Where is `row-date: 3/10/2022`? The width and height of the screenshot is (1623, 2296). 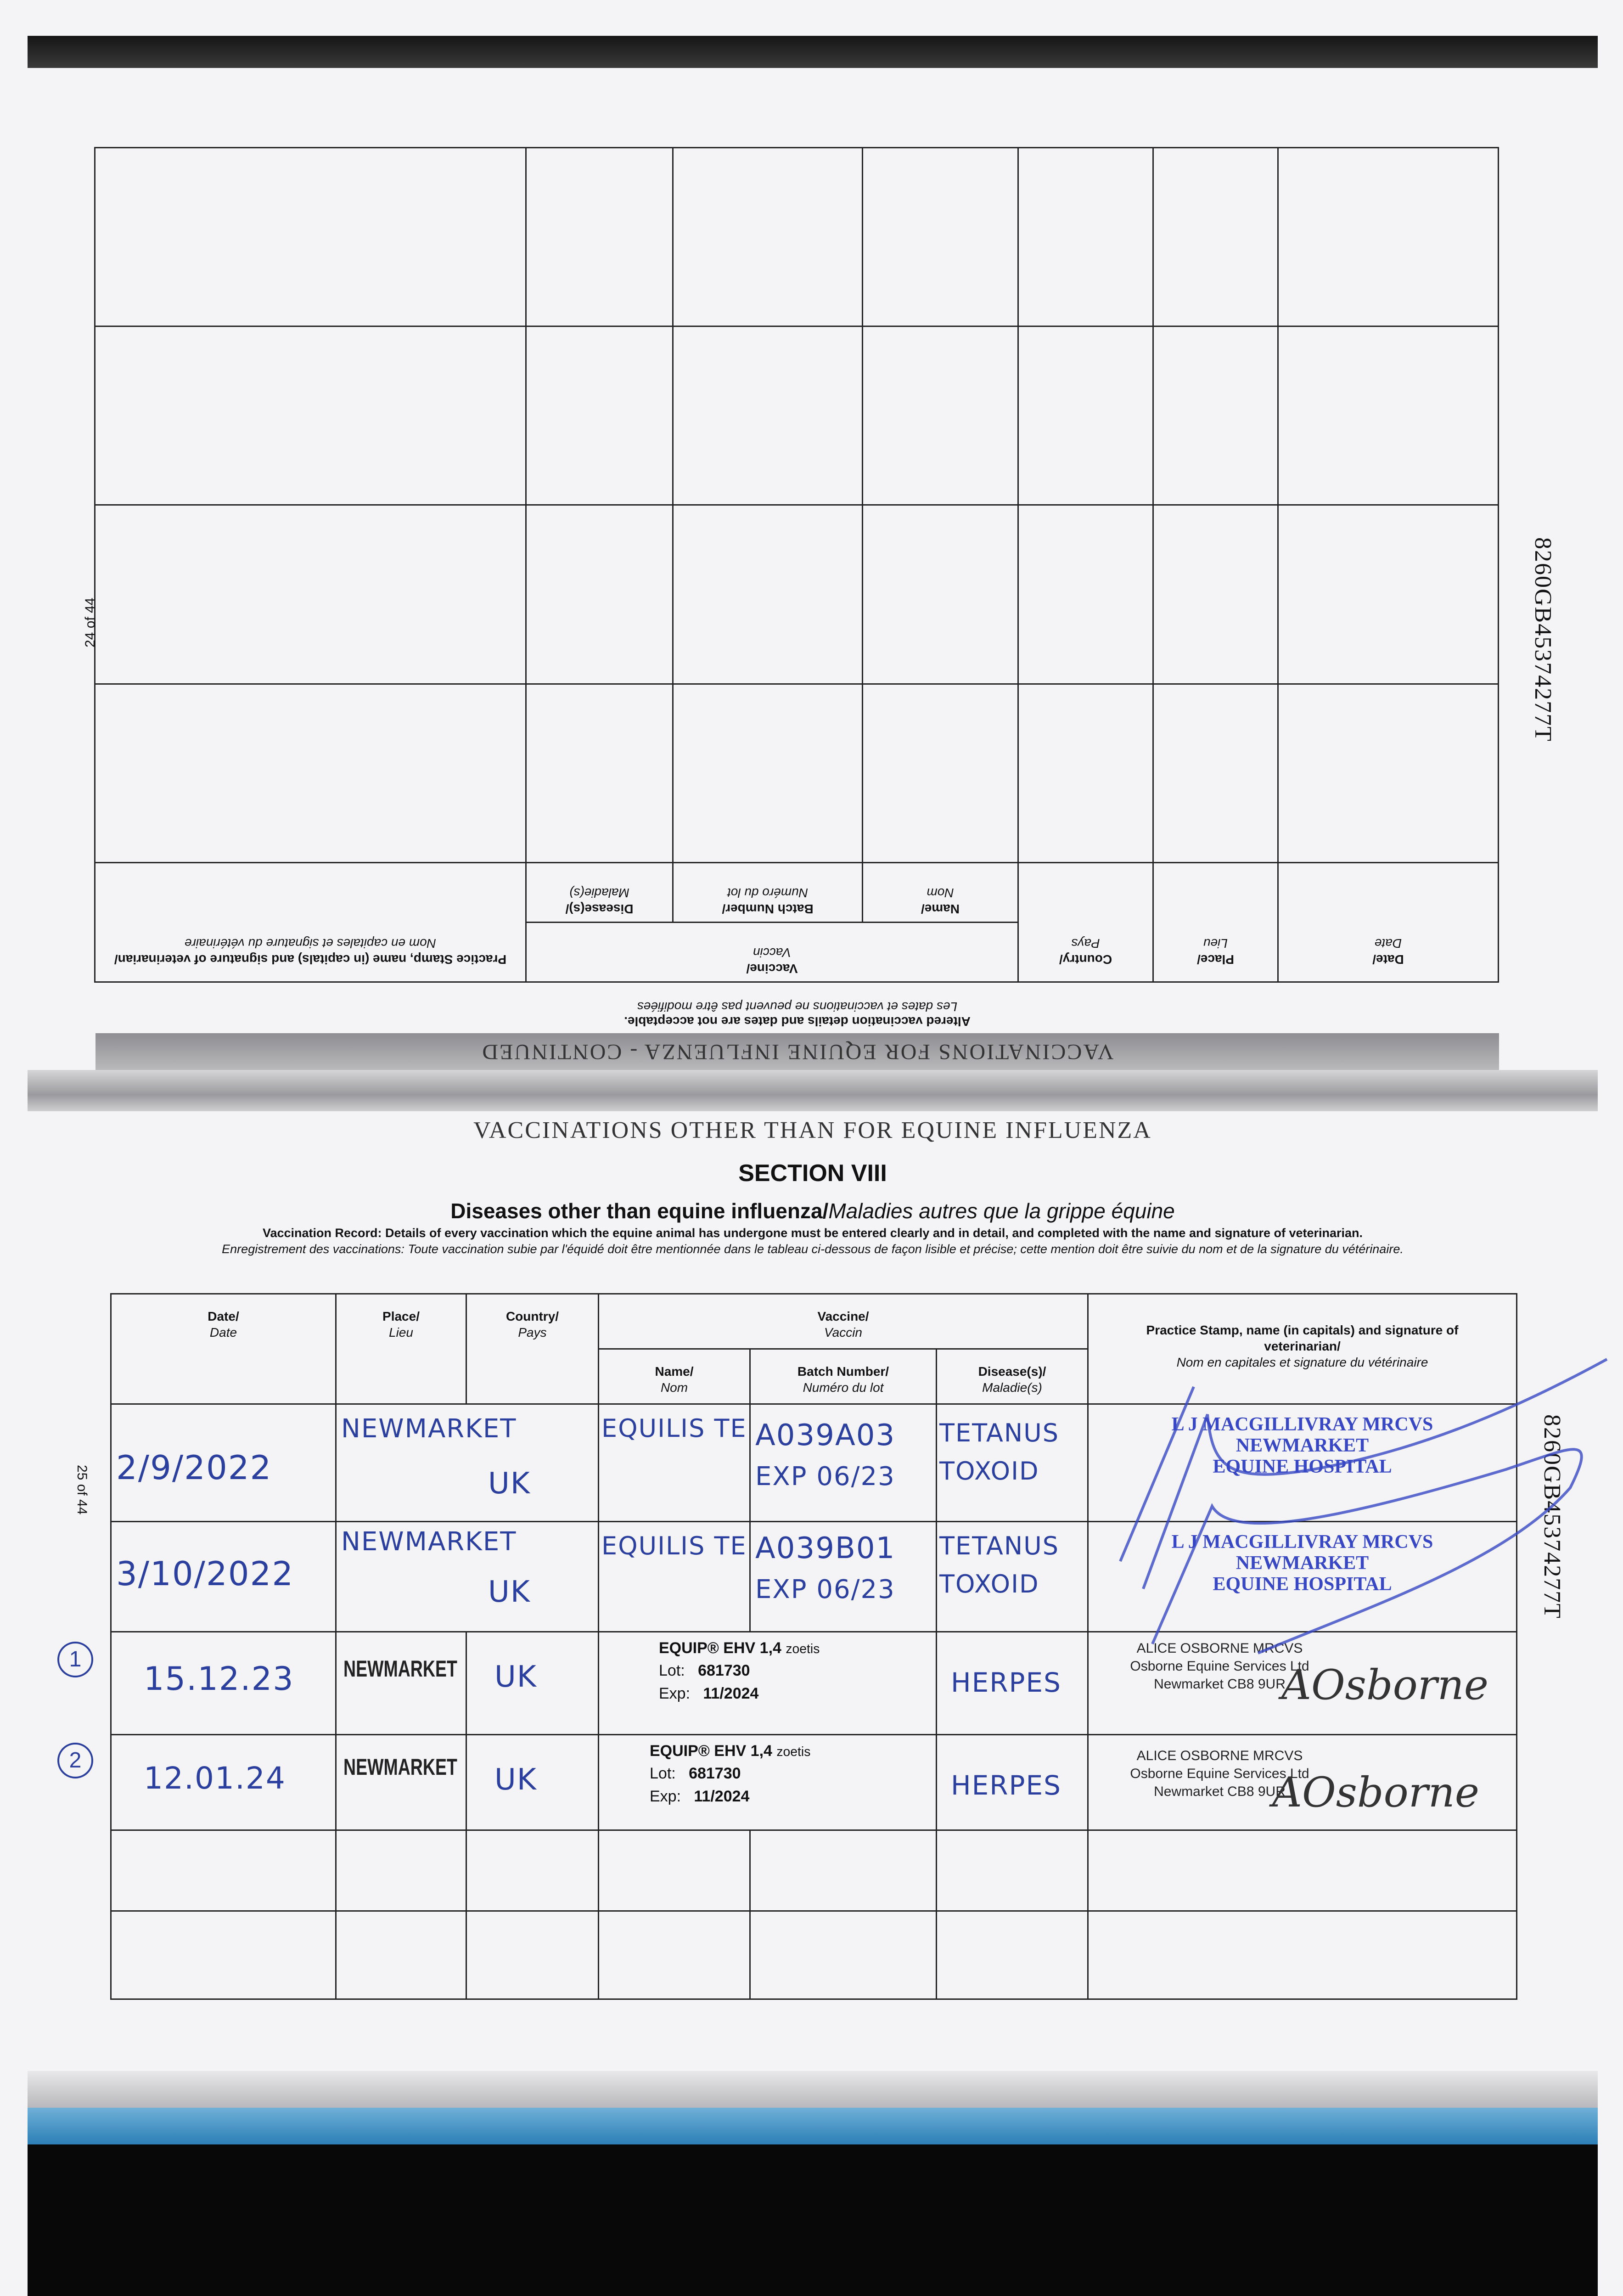
row-date: 3/10/2022 is located at coordinates (205, 1573).